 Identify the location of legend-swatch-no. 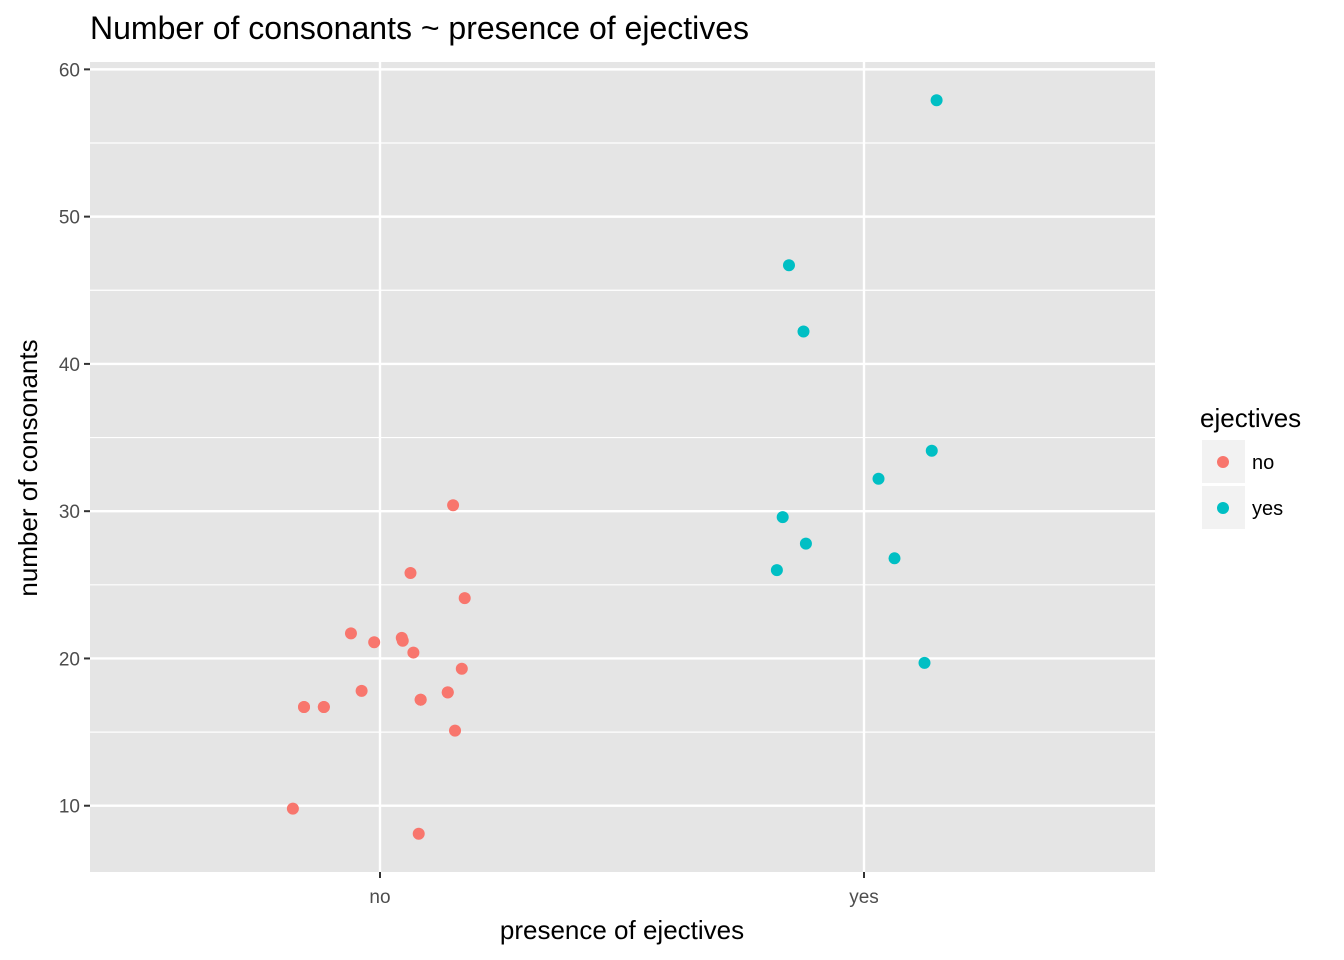
(1223, 462).